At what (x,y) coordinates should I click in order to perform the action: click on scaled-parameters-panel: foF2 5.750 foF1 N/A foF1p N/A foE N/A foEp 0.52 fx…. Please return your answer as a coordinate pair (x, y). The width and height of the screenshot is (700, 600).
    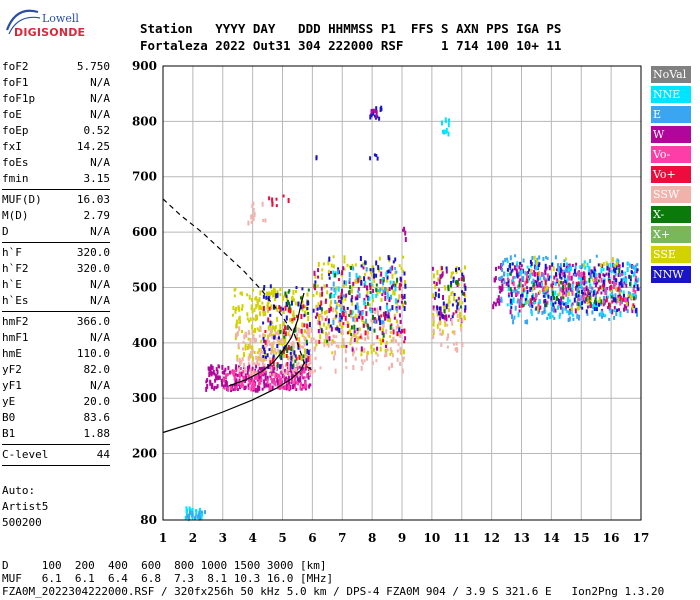
    Looking at the image, I should click on (56, 263).